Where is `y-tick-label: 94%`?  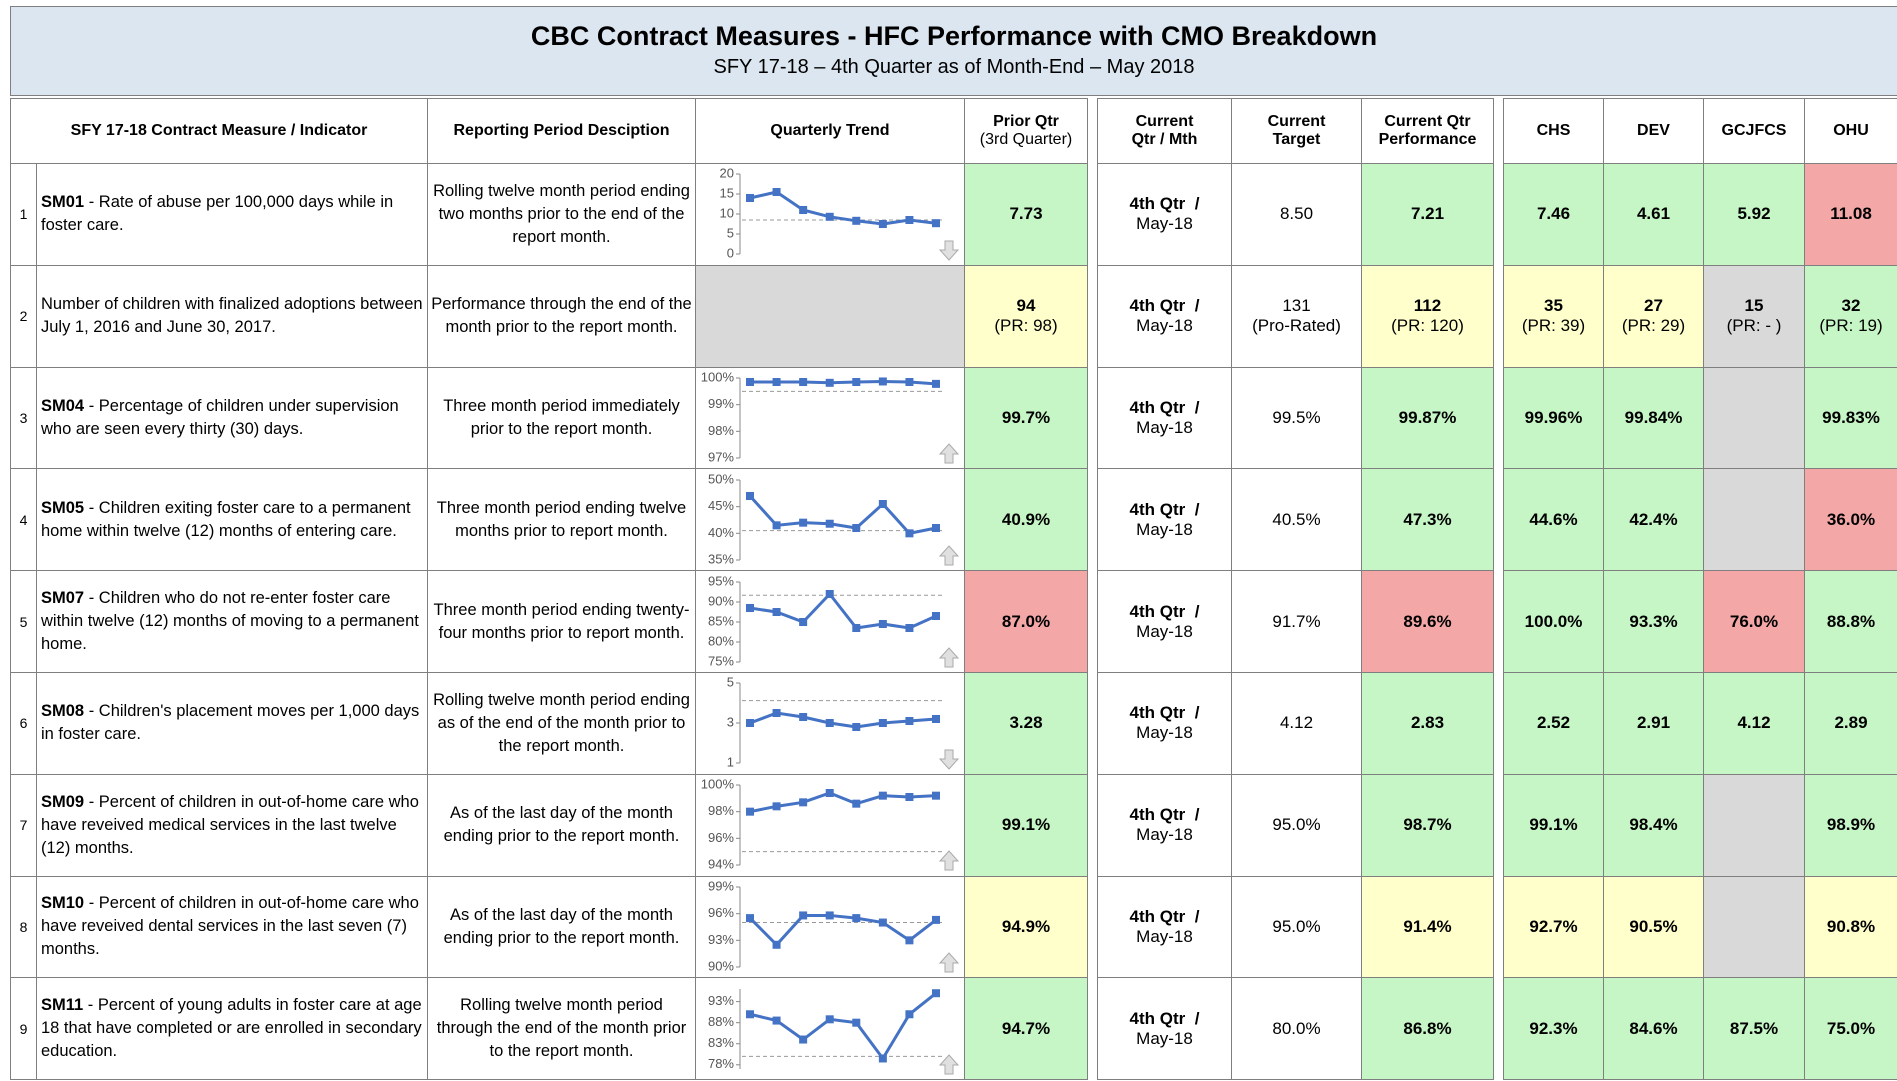
y-tick-label: 94% is located at coordinates (721, 864).